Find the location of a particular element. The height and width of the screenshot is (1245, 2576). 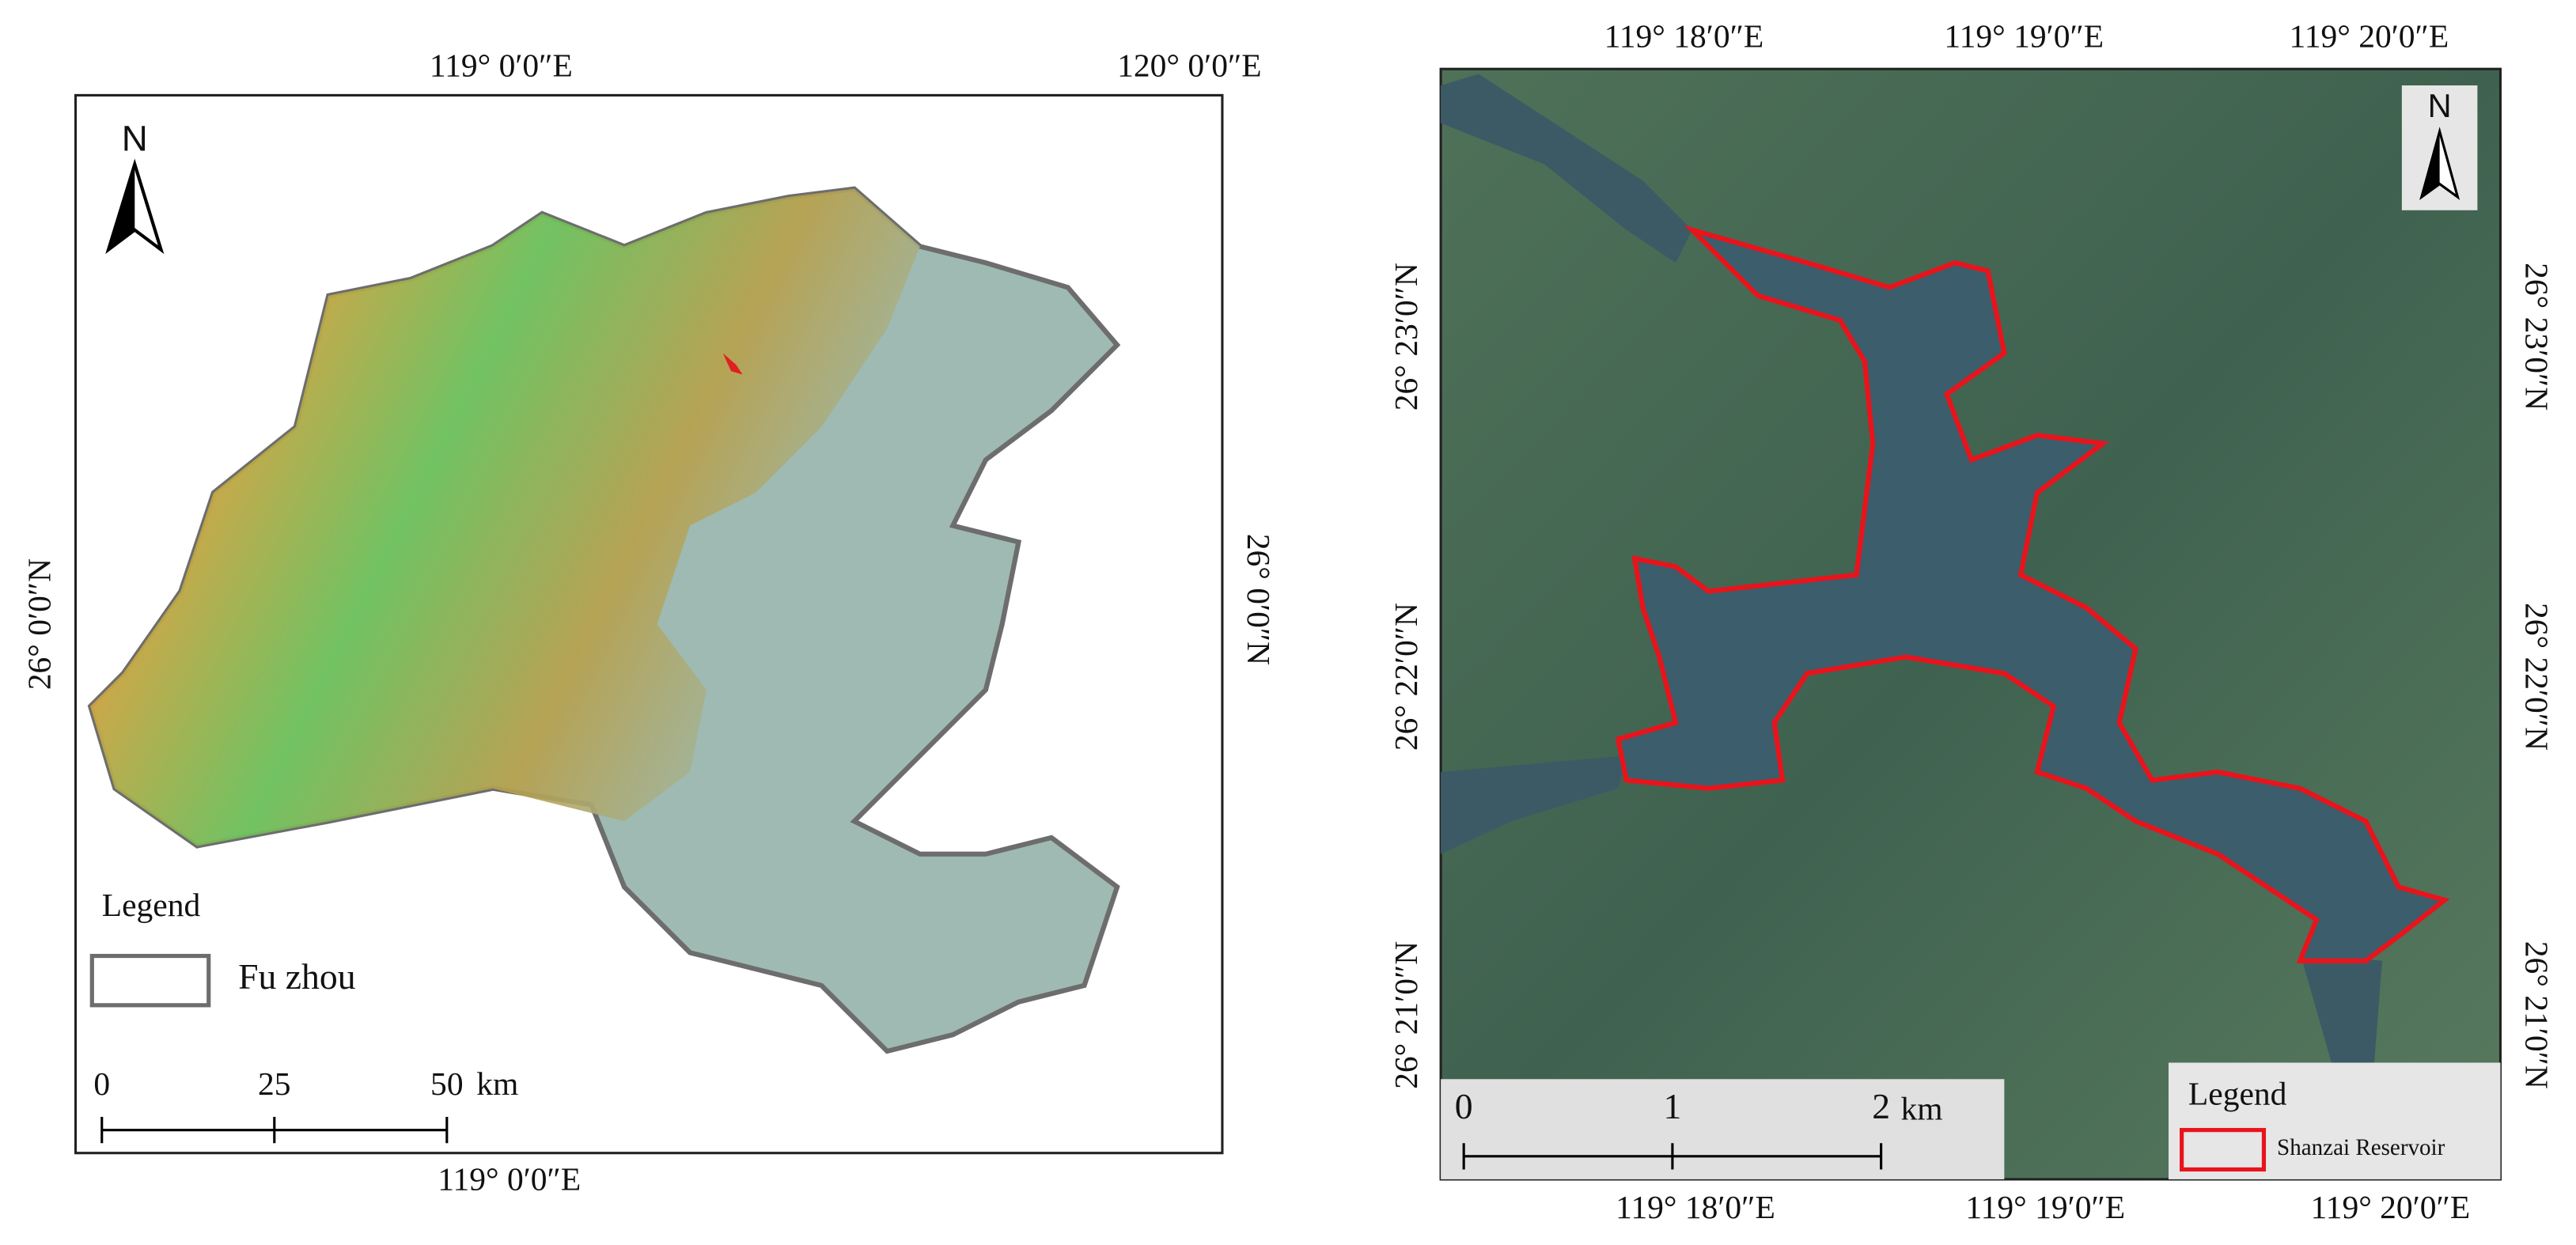

top-label: 119° 20′0″E is located at coordinates (2369, 35).